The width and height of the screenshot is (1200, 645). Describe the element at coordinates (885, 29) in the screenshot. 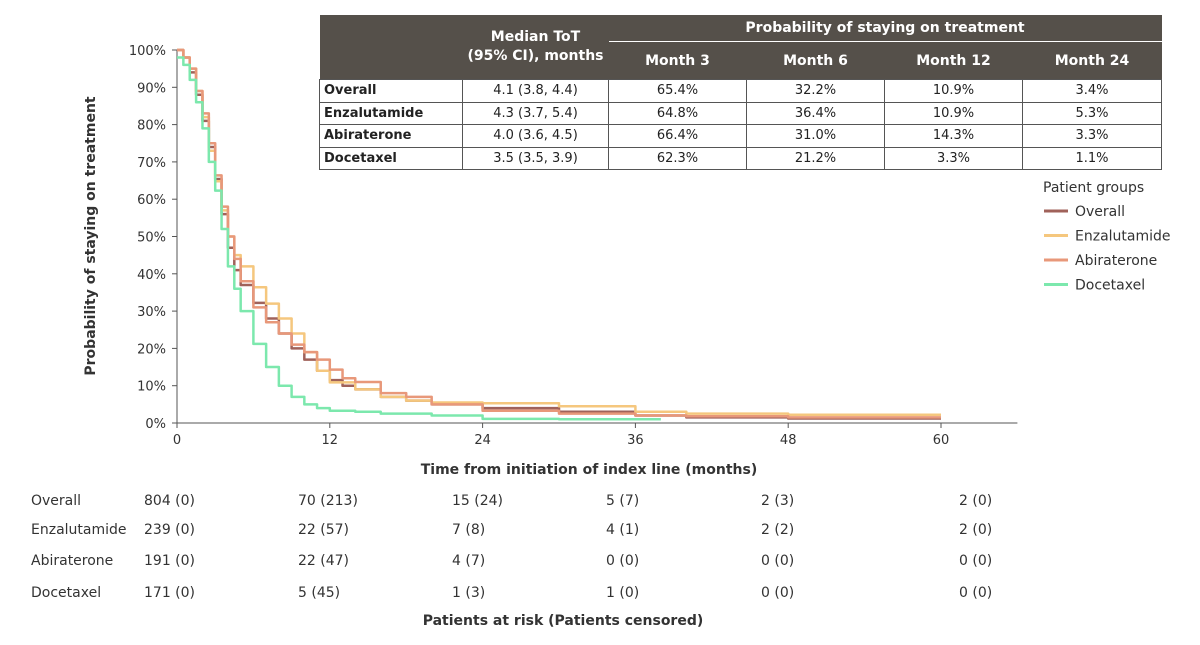

I see `probability-header: Probability of staying on treatment` at that location.